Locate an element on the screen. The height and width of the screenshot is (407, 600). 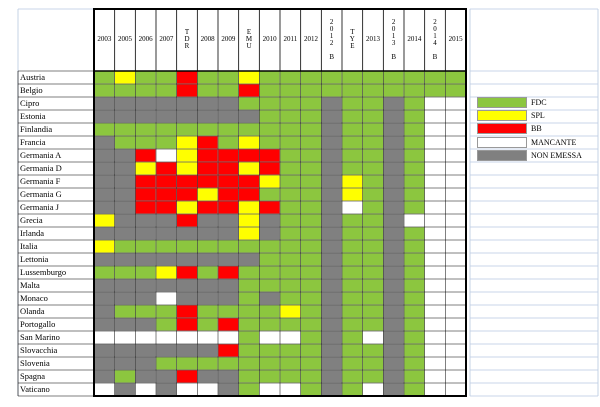
country-label: Germania A is located at coordinates (41, 155).